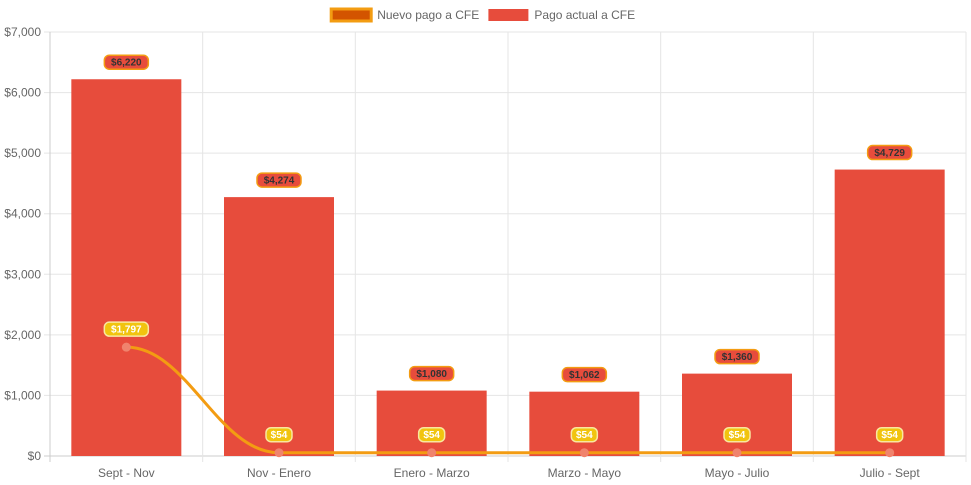 This screenshot has width=971, height=485. I want to click on data-label: $6,220, so click(126, 62).